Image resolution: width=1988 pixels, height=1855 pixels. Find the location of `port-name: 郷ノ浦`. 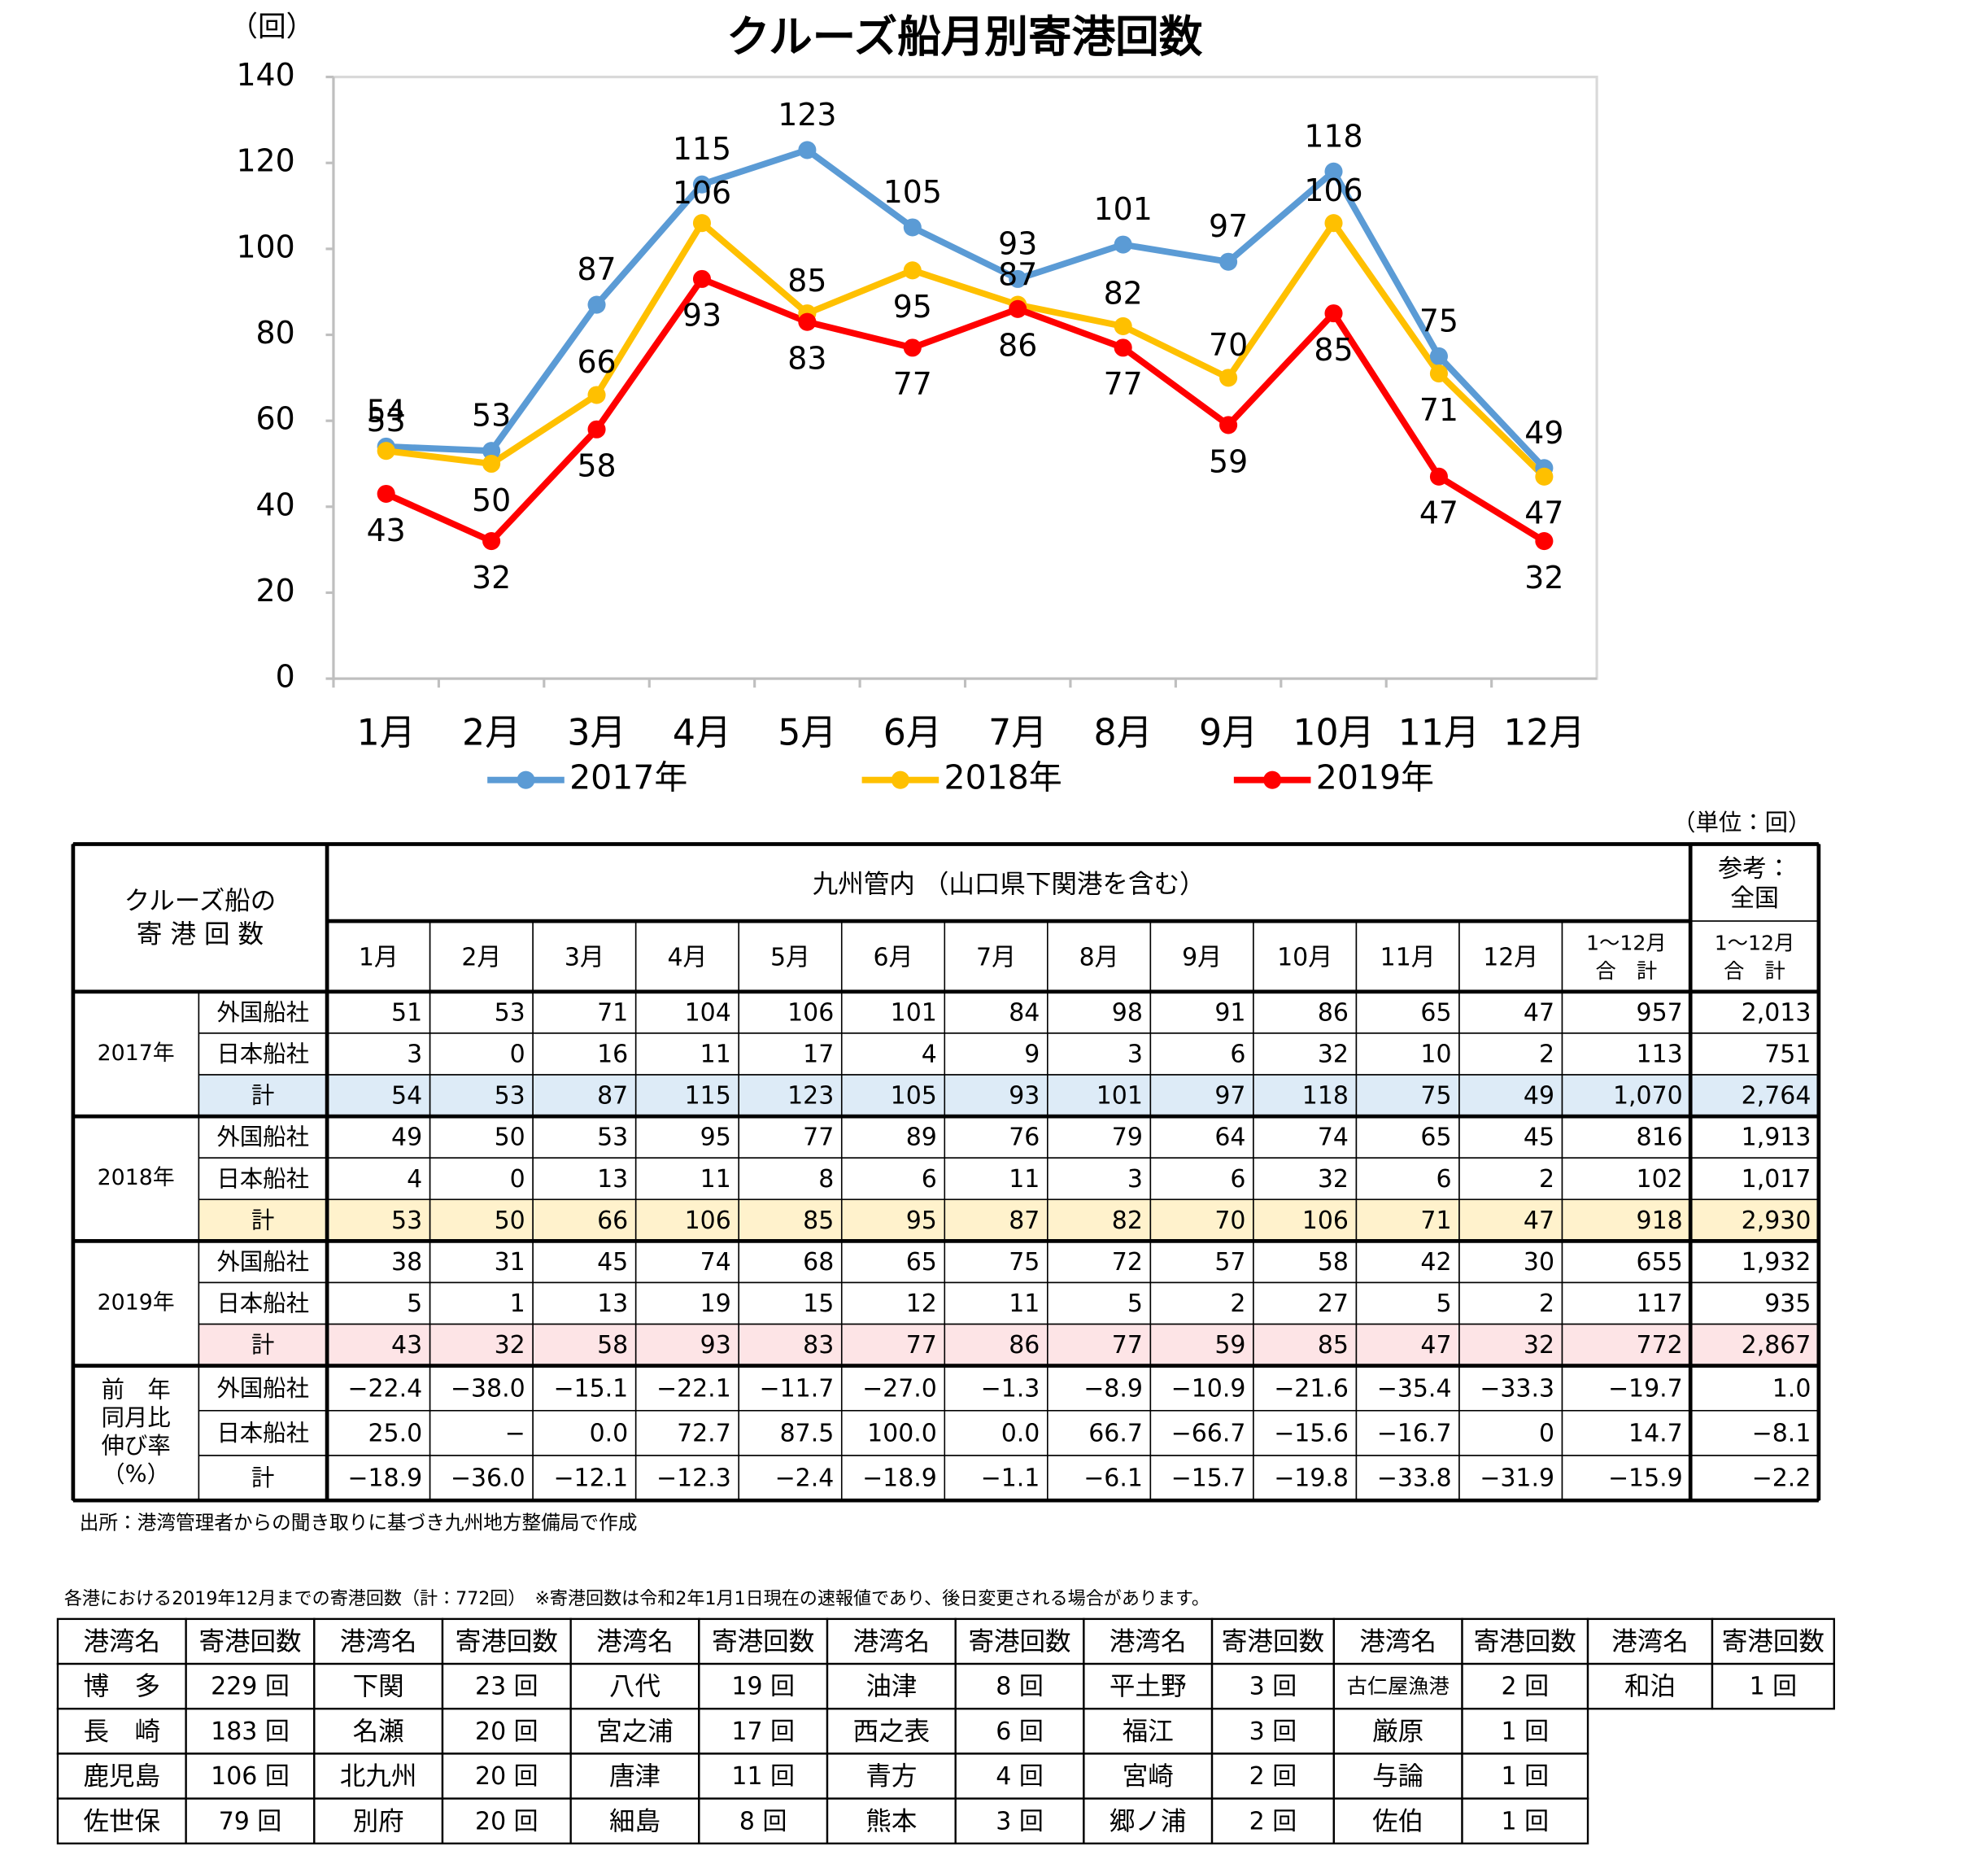

port-name: 郷ノ浦 is located at coordinates (1148, 1822).